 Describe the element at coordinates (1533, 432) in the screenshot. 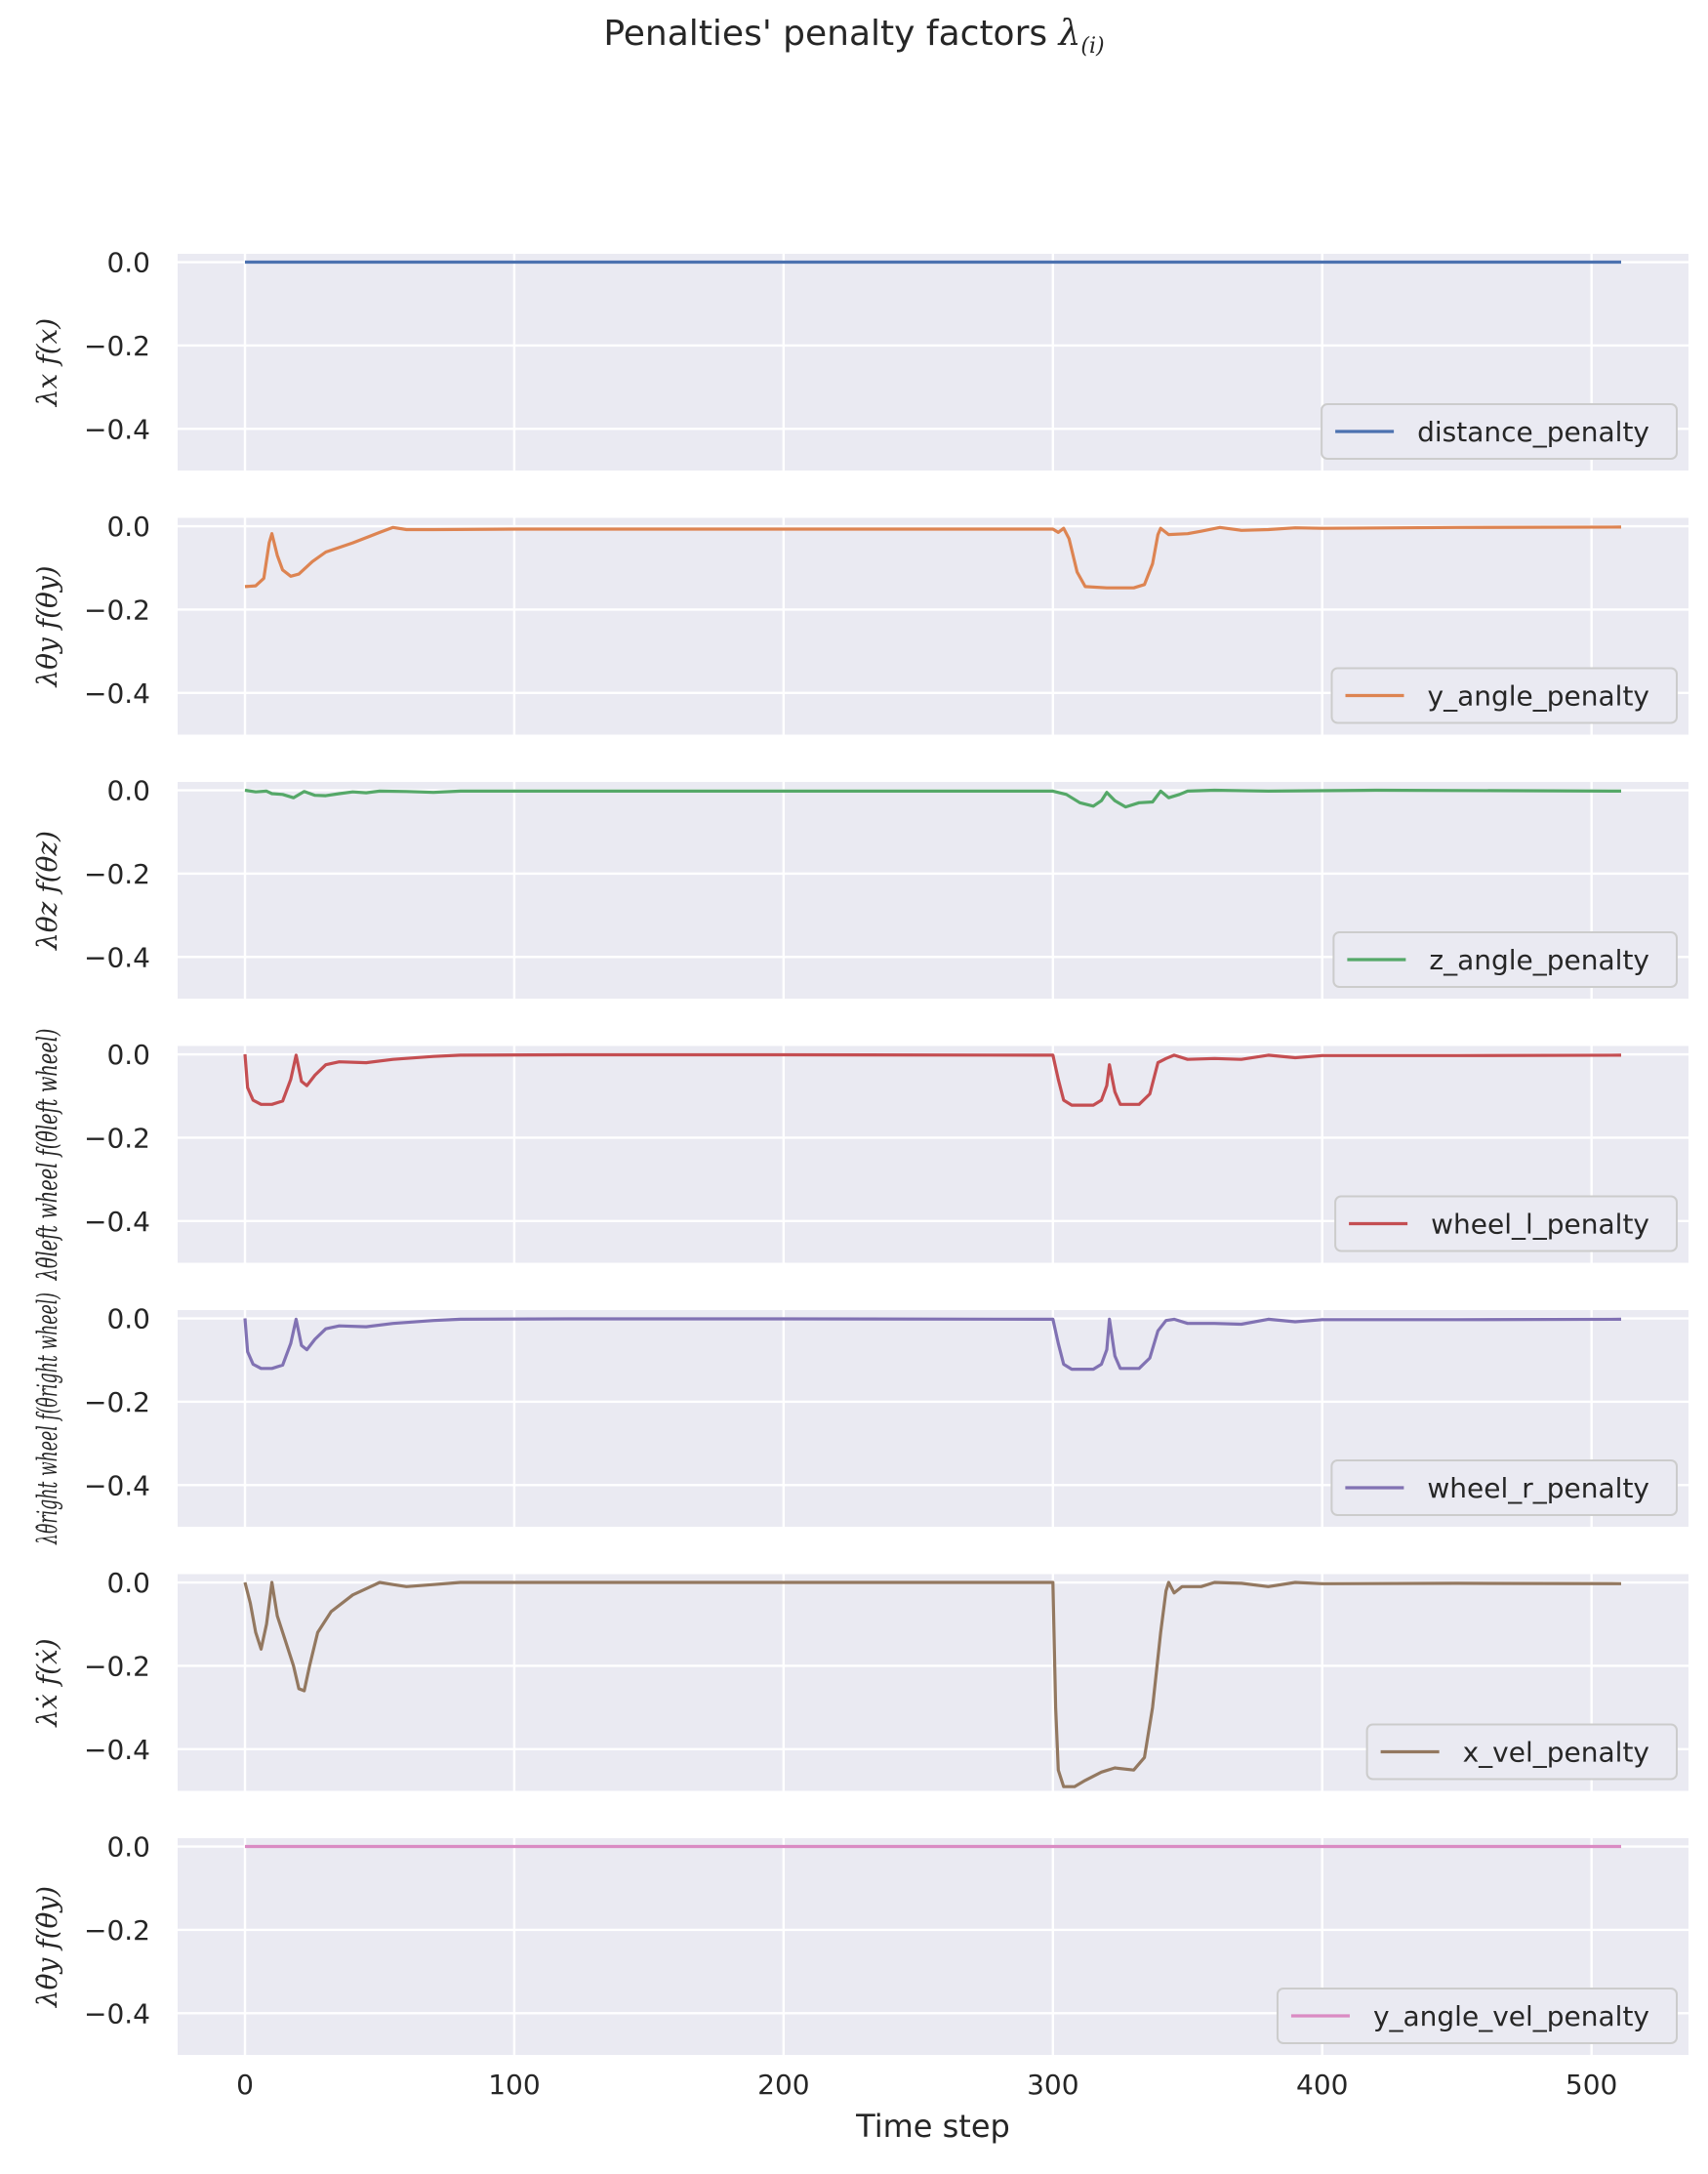

I see `legend-label: distance_penalty` at that location.